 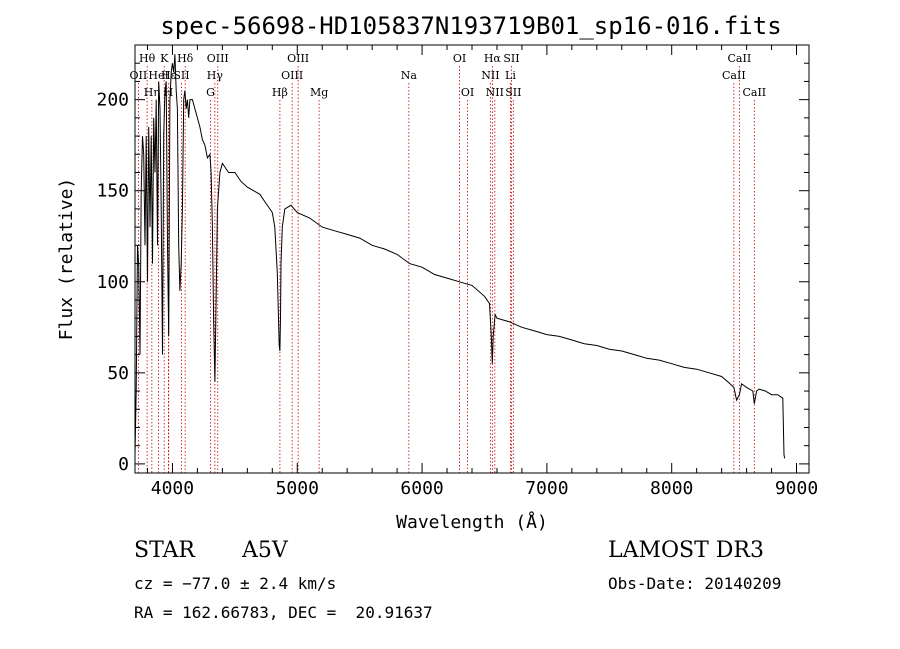 What do you see at coordinates (164, 550) in the screenshot?
I see `object-class: STAR` at bounding box center [164, 550].